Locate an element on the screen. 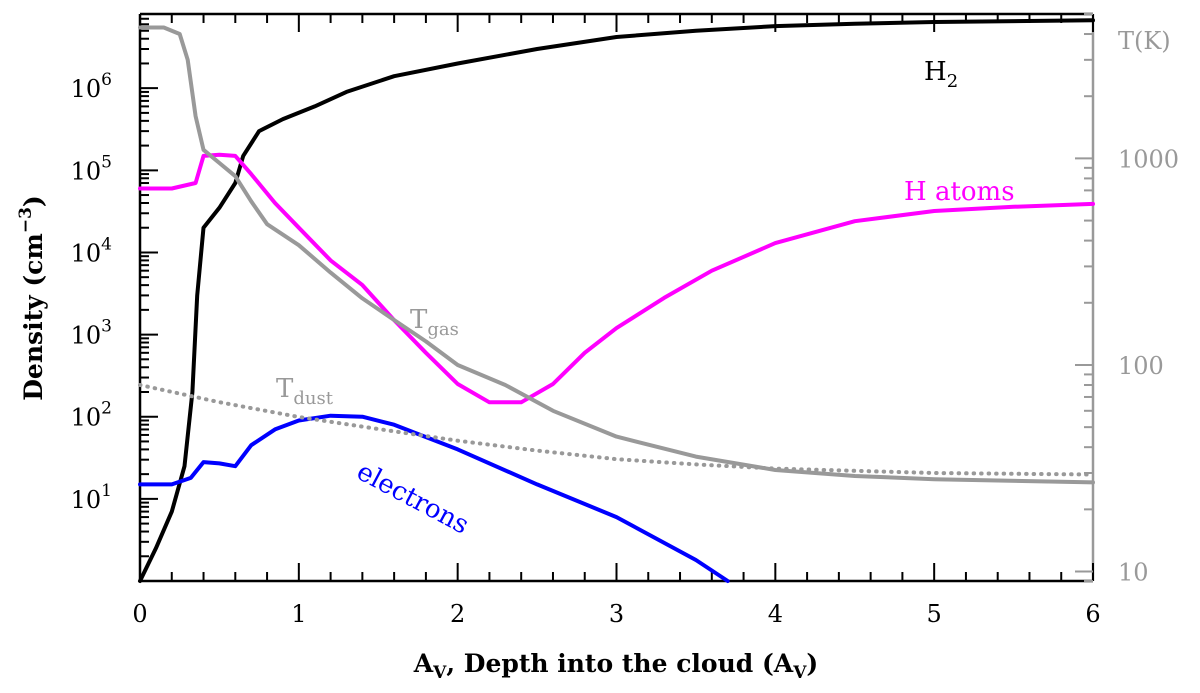 The height and width of the screenshot is (693, 1200). y-tick-label: 10³ is located at coordinates (91, 333).